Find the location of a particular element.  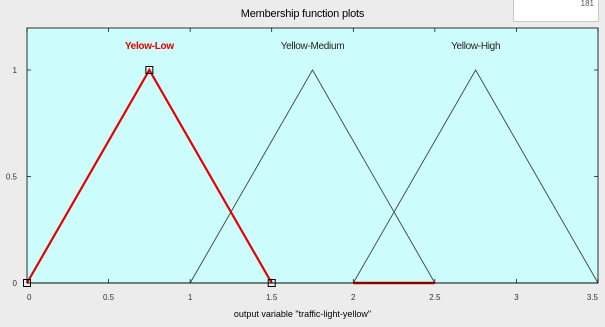

mf-label-yellow-medium: Yellow-Medium is located at coordinates (313, 46).